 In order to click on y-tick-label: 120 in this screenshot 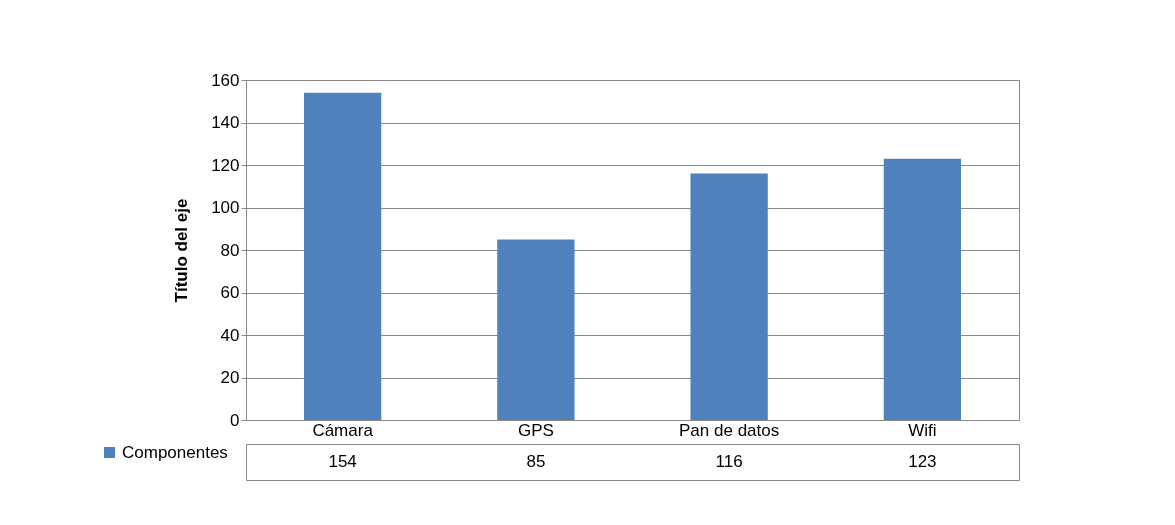, I will do `click(225, 165)`.